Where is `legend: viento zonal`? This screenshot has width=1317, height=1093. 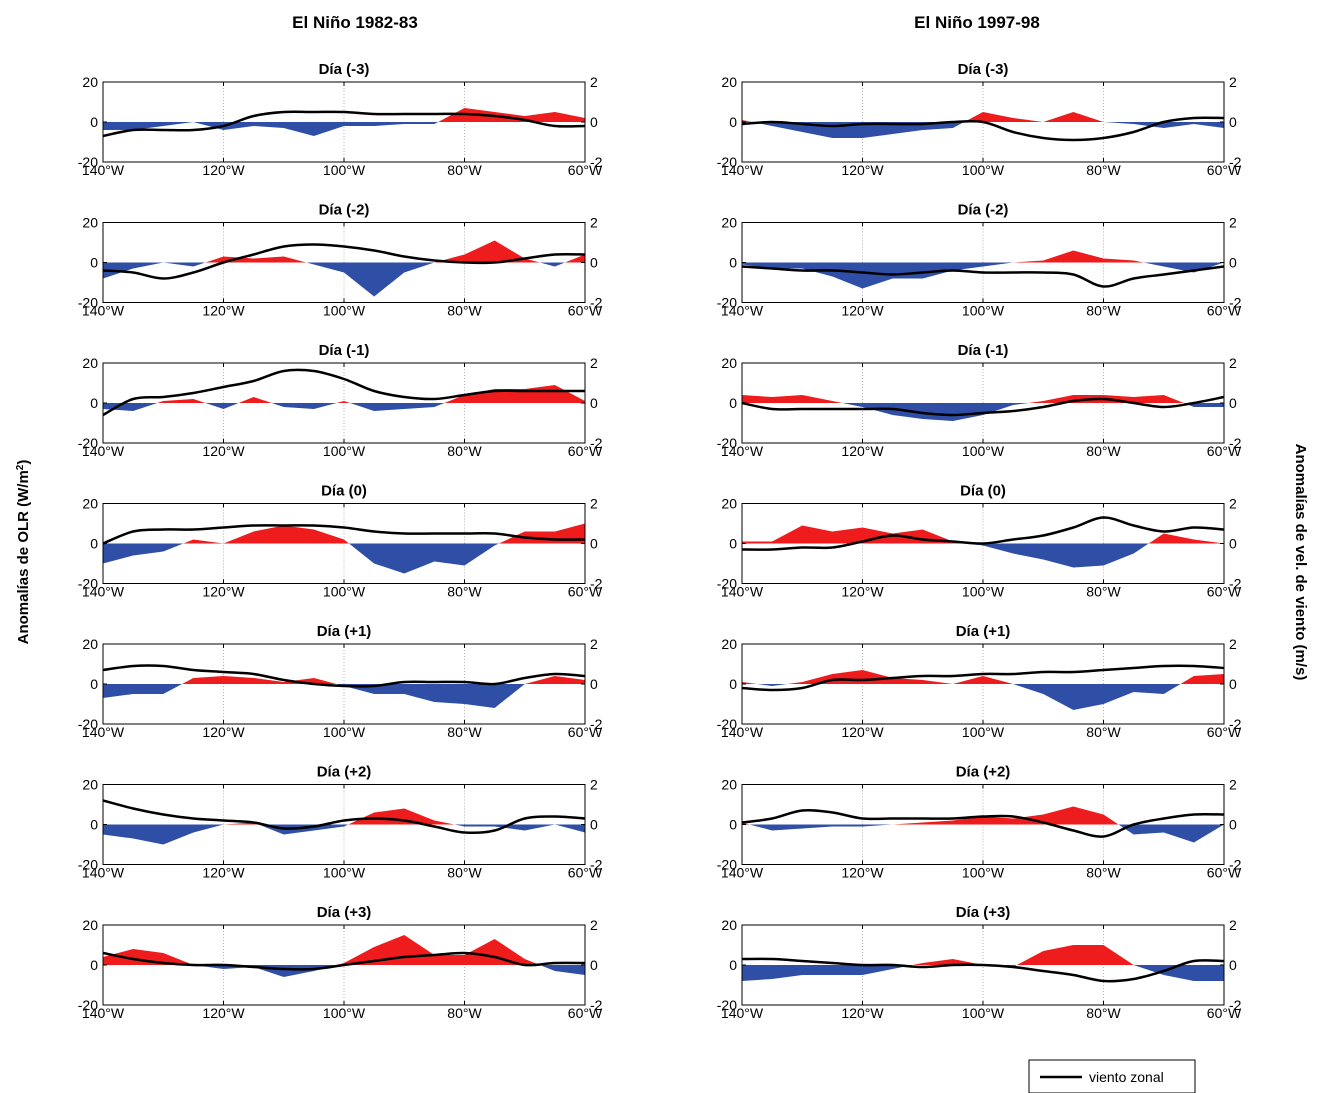
legend: viento zonal is located at coordinates (1112, 1076).